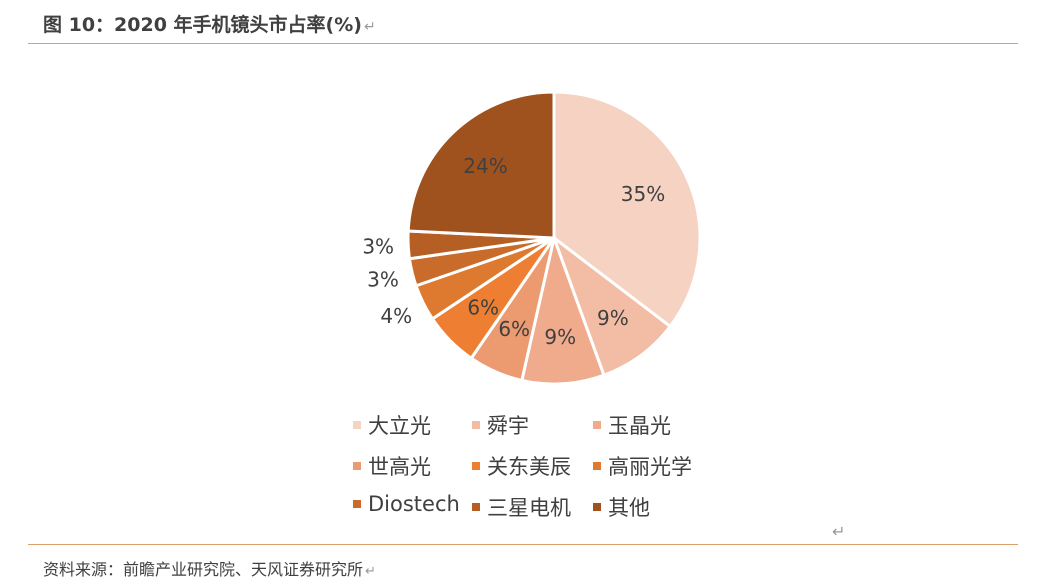 The width and height of the screenshot is (1045, 585). I want to click on source-note: 资料来源：前瞻产业研究院、天风证券研究所 ↵, so click(209, 568).